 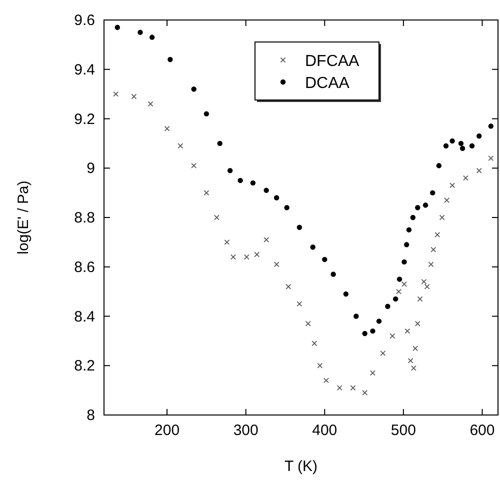 What do you see at coordinates (84, 267) in the screenshot?
I see `y-tick-label: 8.6` at bounding box center [84, 267].